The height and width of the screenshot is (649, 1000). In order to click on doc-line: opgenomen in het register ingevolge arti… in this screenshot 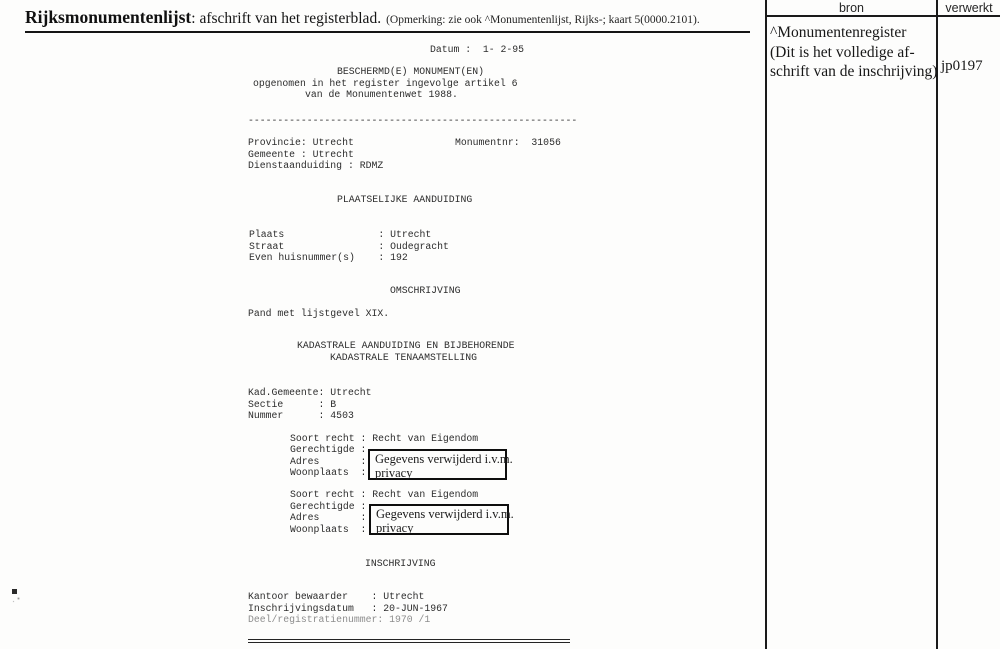, I will do `click(385, 83)`.